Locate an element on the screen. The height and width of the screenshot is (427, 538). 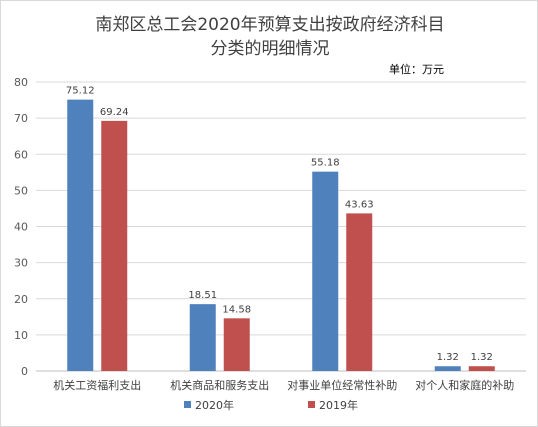
y-tick-label: 80 is located at coordinates (21, 82).